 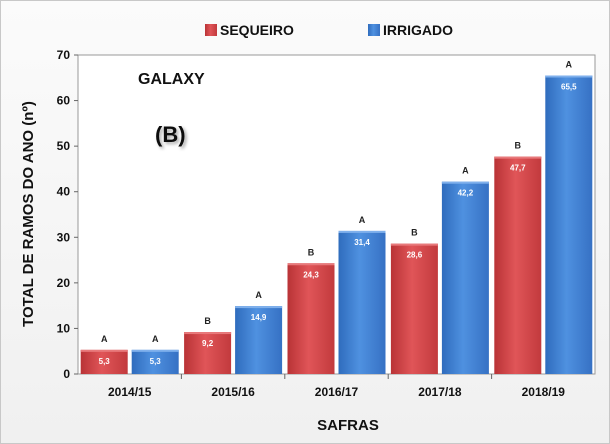 I want to click on y-tick-label: 50, so click(x=64, y=146).